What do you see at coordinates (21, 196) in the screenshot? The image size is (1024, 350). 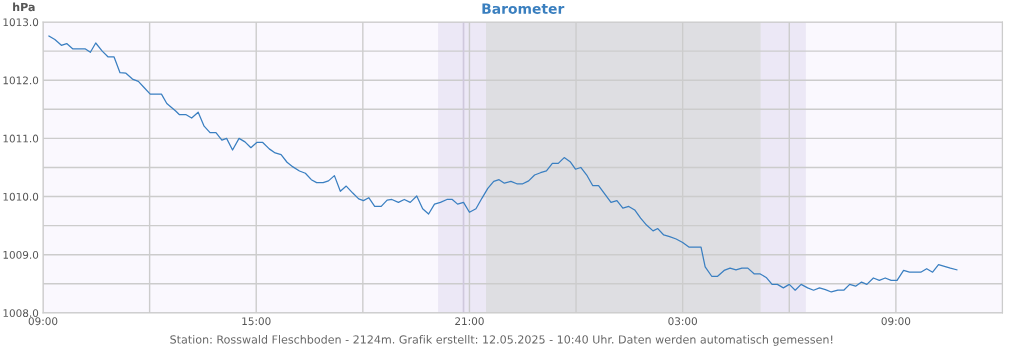 I see `y-tick-label: 1010.0` at bounding box center [21, 196].